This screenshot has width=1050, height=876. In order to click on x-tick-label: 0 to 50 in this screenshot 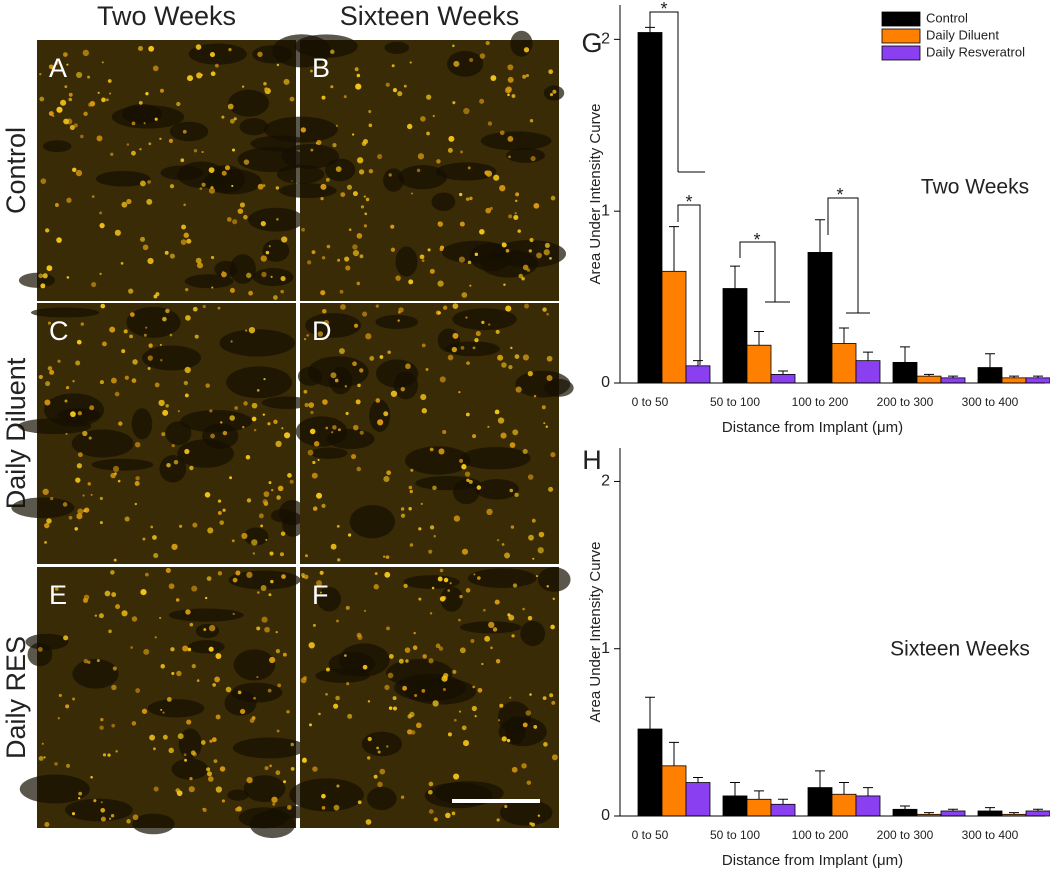, I will do `click(650, 835)`.